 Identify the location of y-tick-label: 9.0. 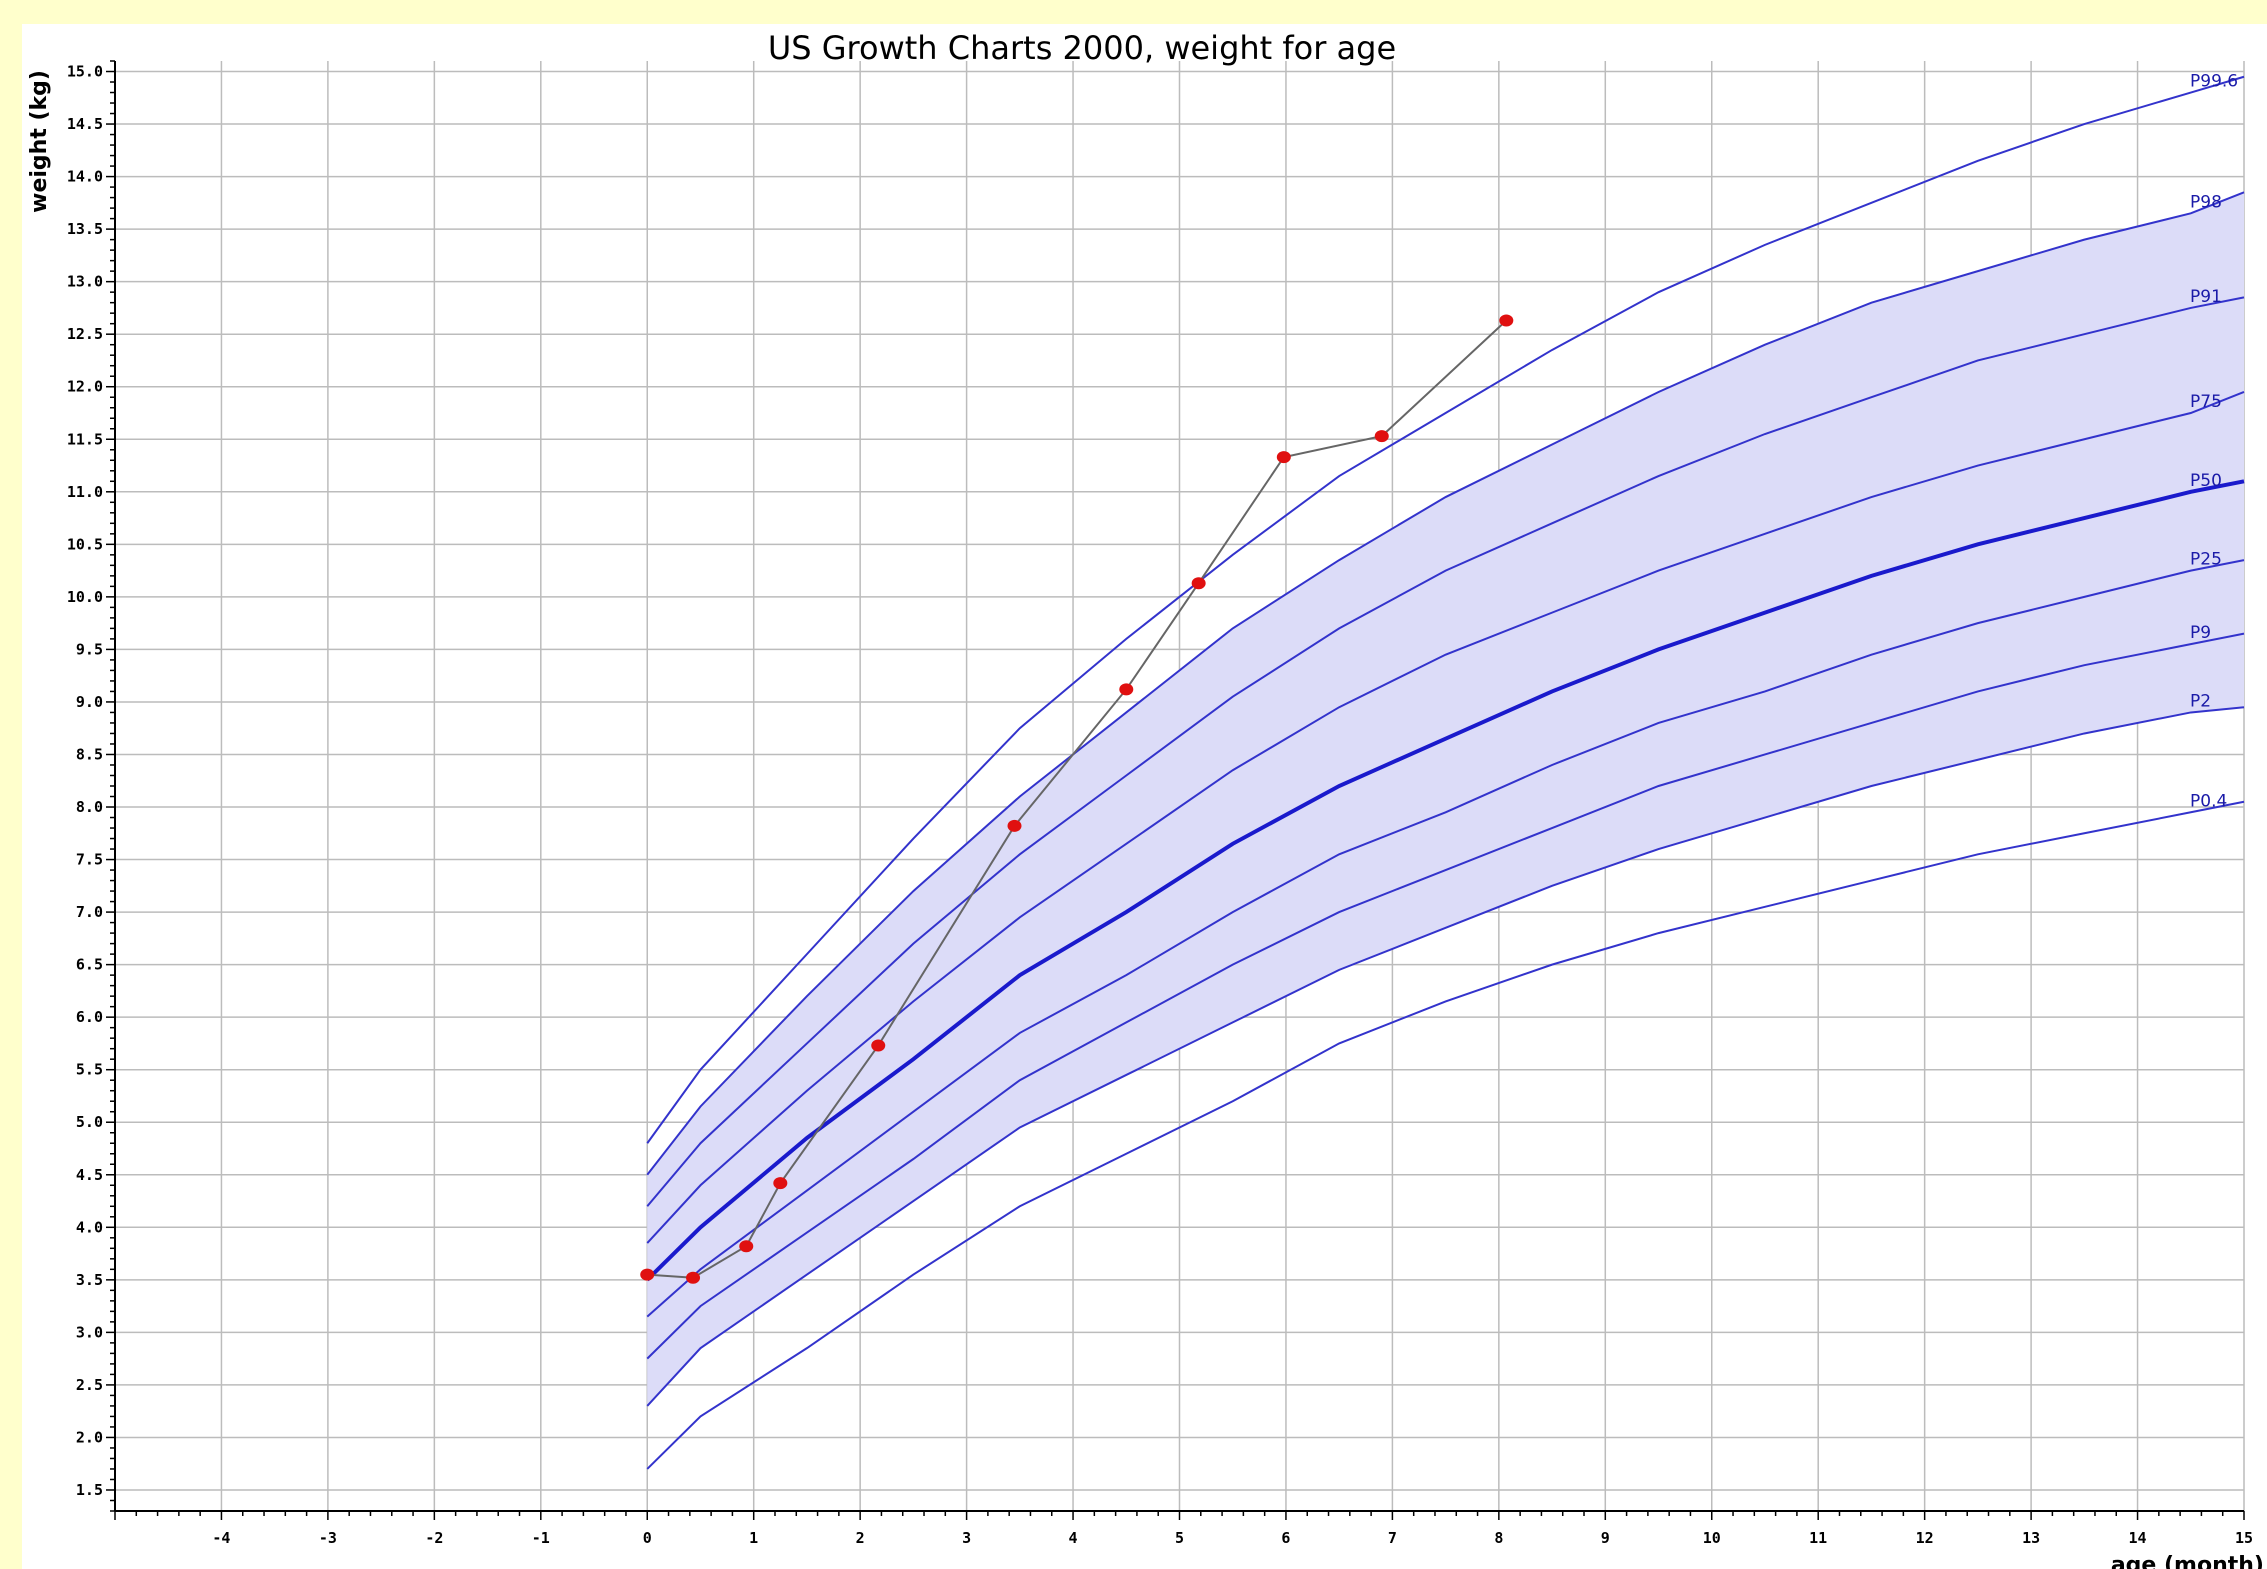
(89, 702).